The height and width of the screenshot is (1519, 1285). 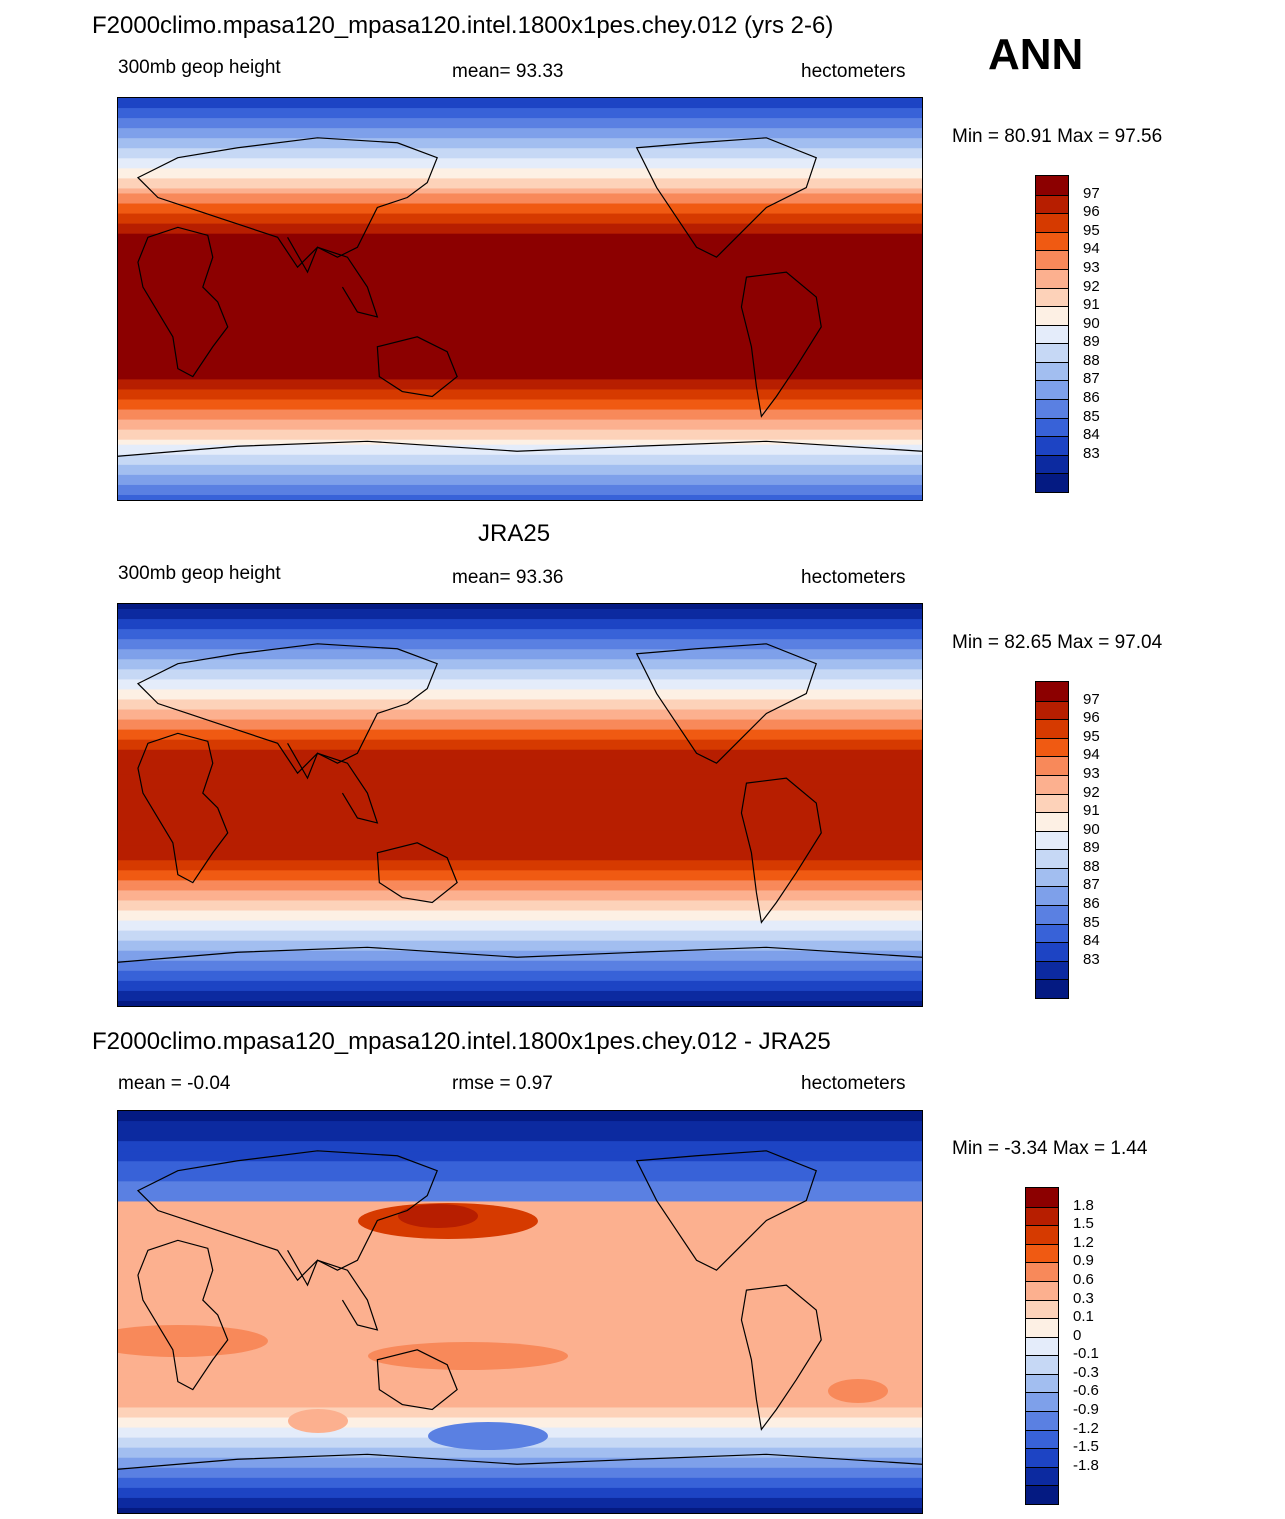 I want to click on panel-diff-mean: mean = -0.04, so click(x=174, y=1083).